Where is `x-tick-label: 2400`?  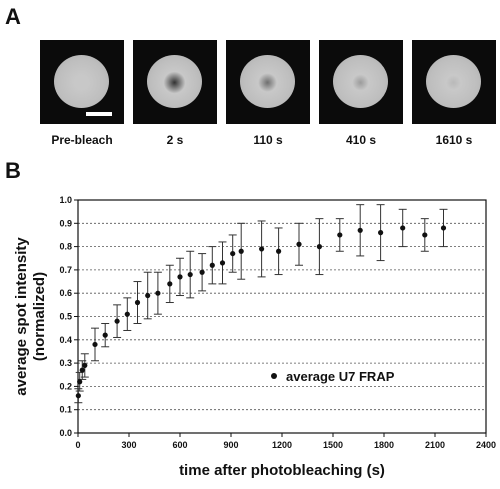
x-tick-label: 2400 is located at coordinates (486, 445).